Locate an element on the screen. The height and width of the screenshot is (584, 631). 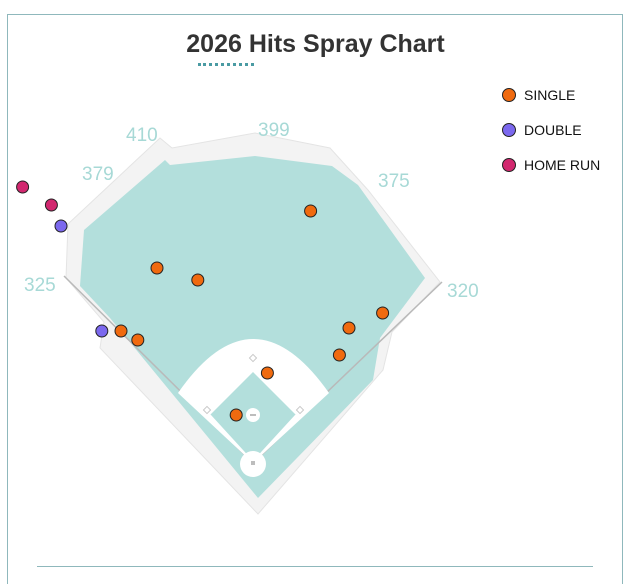
second-base is located at coordinates (253, 358).